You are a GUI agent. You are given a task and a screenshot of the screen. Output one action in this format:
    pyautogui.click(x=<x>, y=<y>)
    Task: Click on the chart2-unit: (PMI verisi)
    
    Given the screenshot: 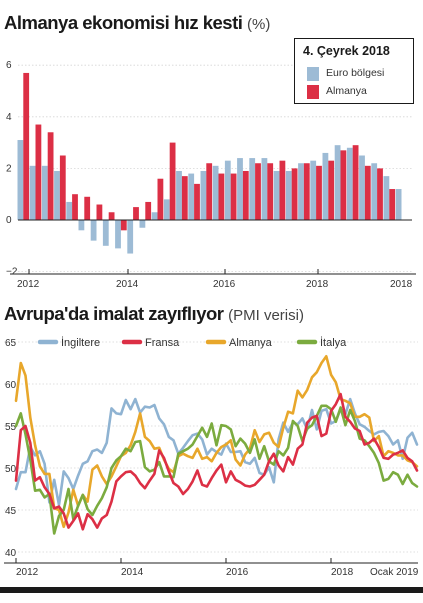 What is the action you would take?
    pyautogui.click(x=266, y=315)
    